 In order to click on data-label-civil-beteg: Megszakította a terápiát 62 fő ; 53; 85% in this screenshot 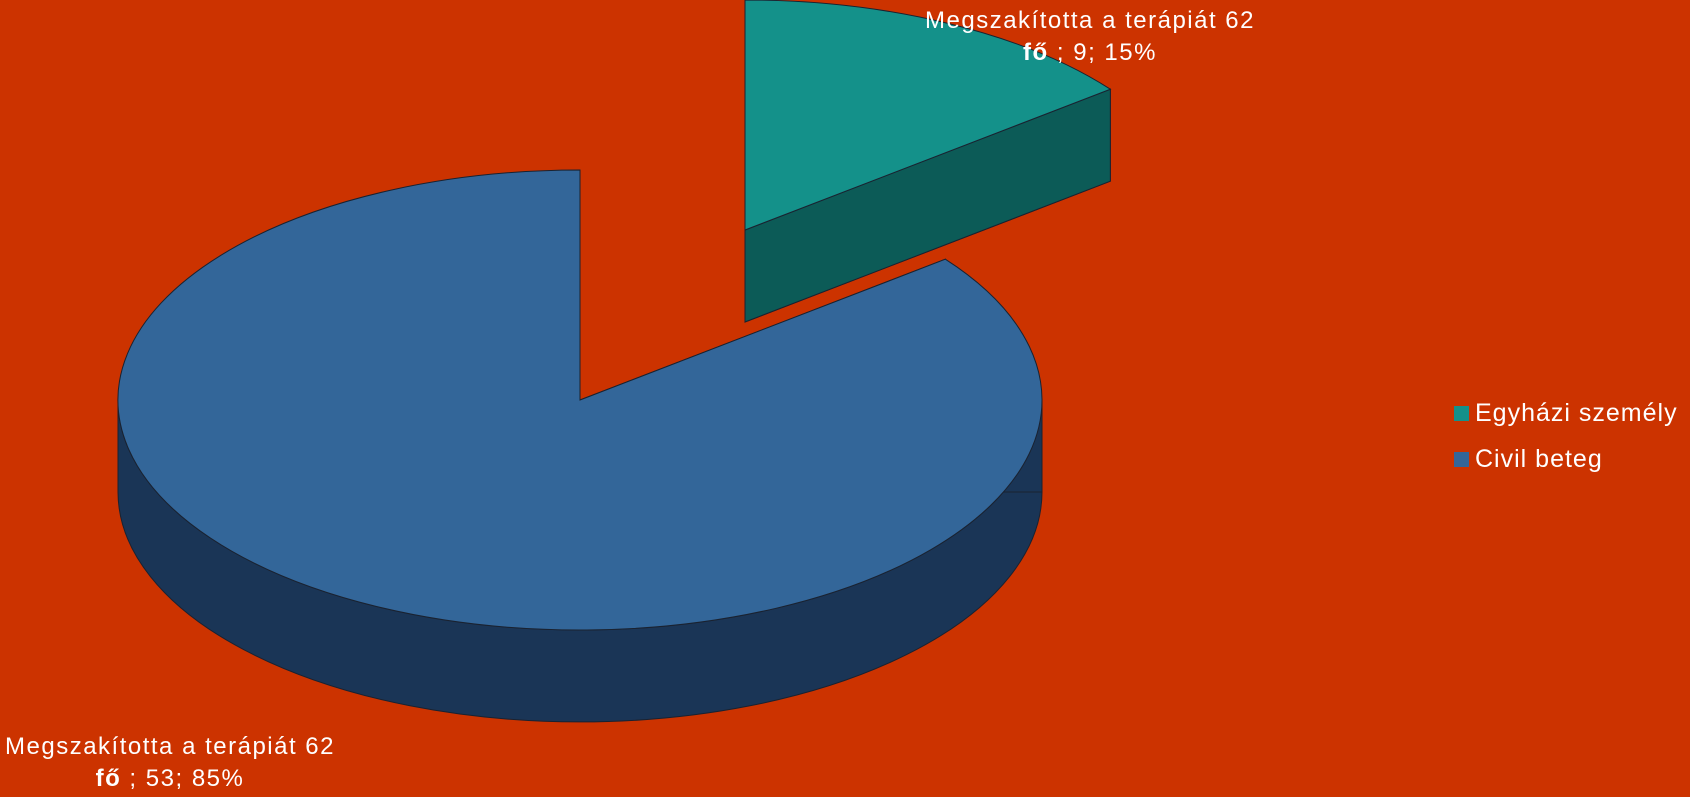, I will do `click(170, 763)`.